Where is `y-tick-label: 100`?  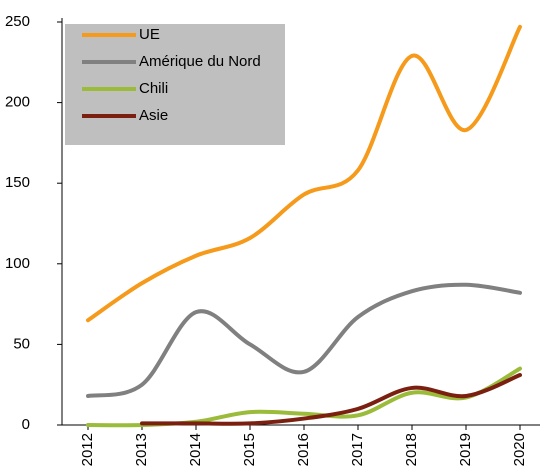
y-tick-label: 100 is located at coordinates (17, 263).